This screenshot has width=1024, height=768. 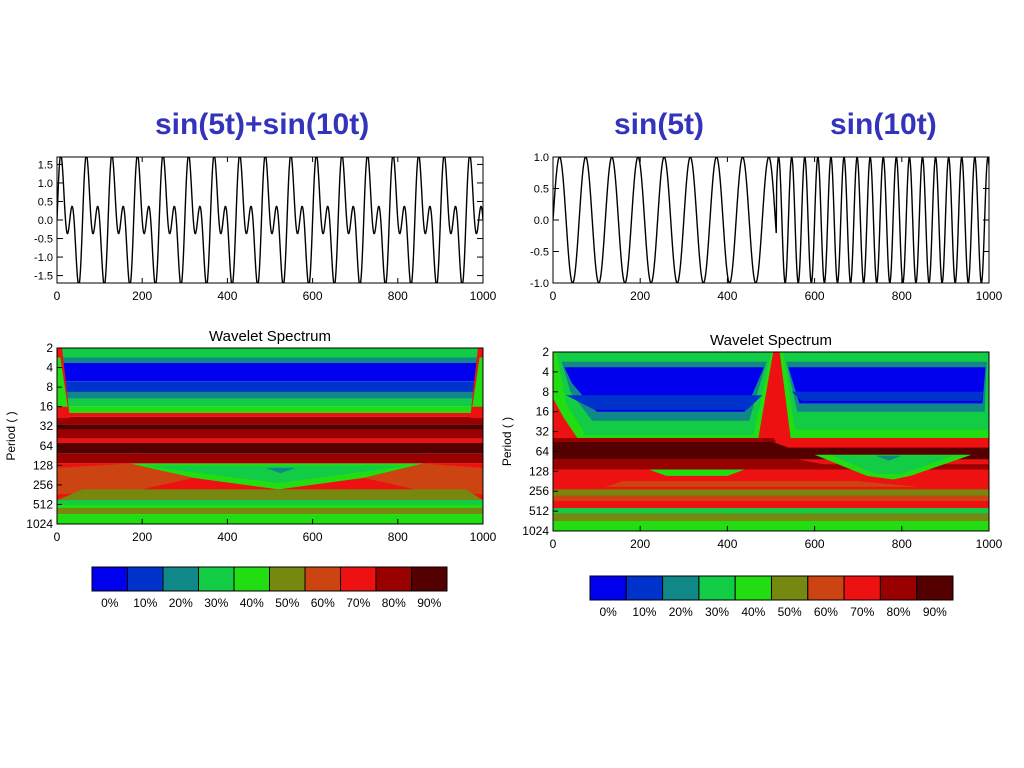 What do you see at coordinates (541, 158) in the screenshot?
I see `right-timeseries-ytick-label: 1.0` at bounding box center [541, 158].